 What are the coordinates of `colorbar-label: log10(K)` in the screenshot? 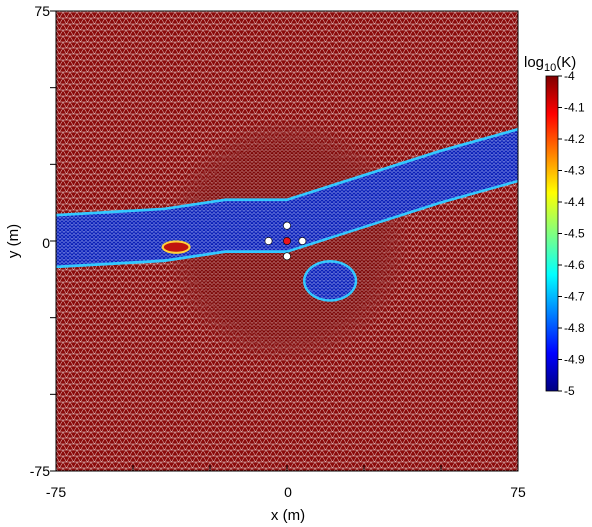 It's located at (550, 64).